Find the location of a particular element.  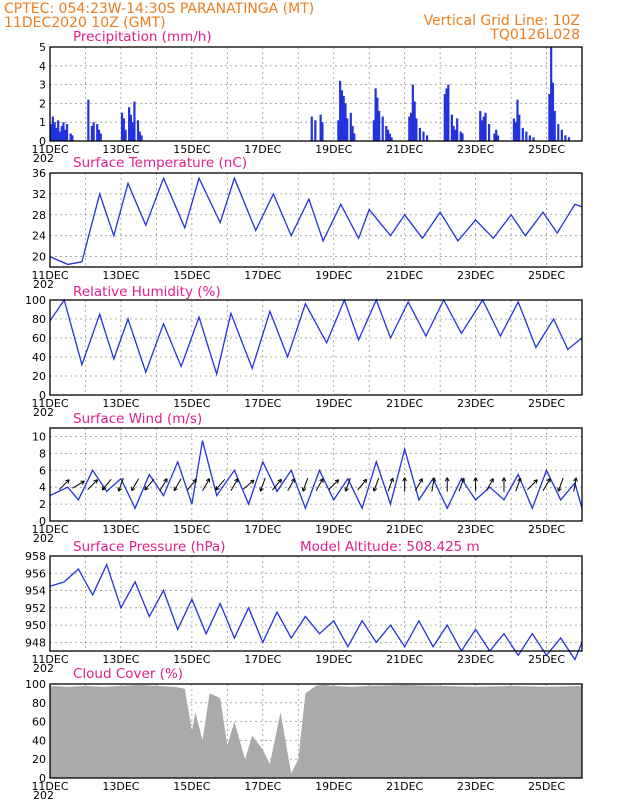

y-tick-label: 32 is located at coordinates (39, 194).